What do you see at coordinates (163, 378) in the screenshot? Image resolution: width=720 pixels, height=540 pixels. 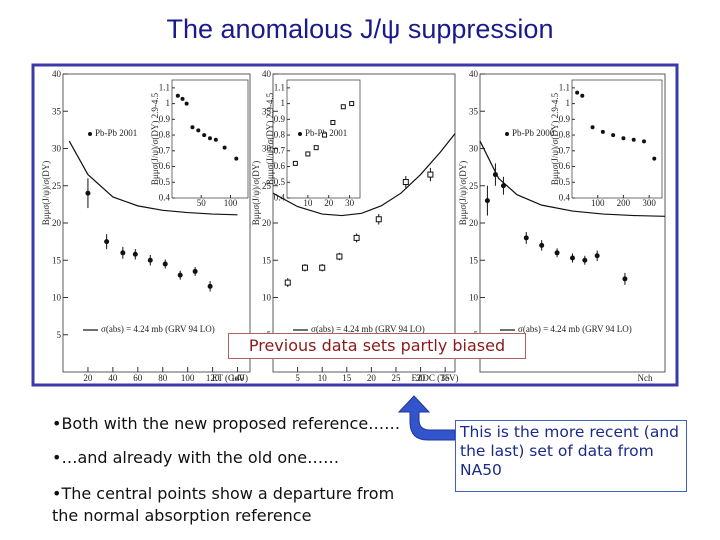 I see `x-tick-label: 80` at bounding box center [163, 378].